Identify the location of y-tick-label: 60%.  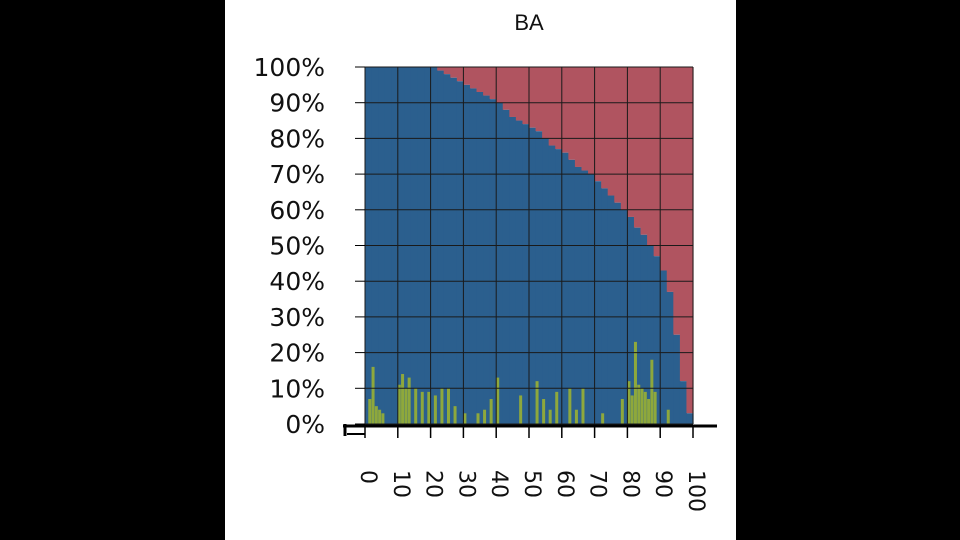
(297, 210).